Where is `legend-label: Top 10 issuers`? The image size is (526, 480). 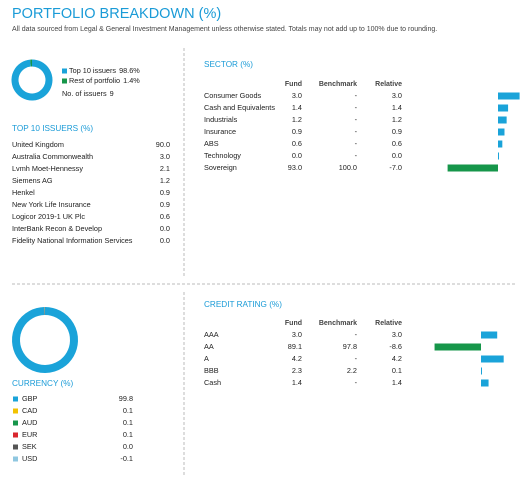
legend-label: Top 10 issuers is located at coordinates (92, 70).